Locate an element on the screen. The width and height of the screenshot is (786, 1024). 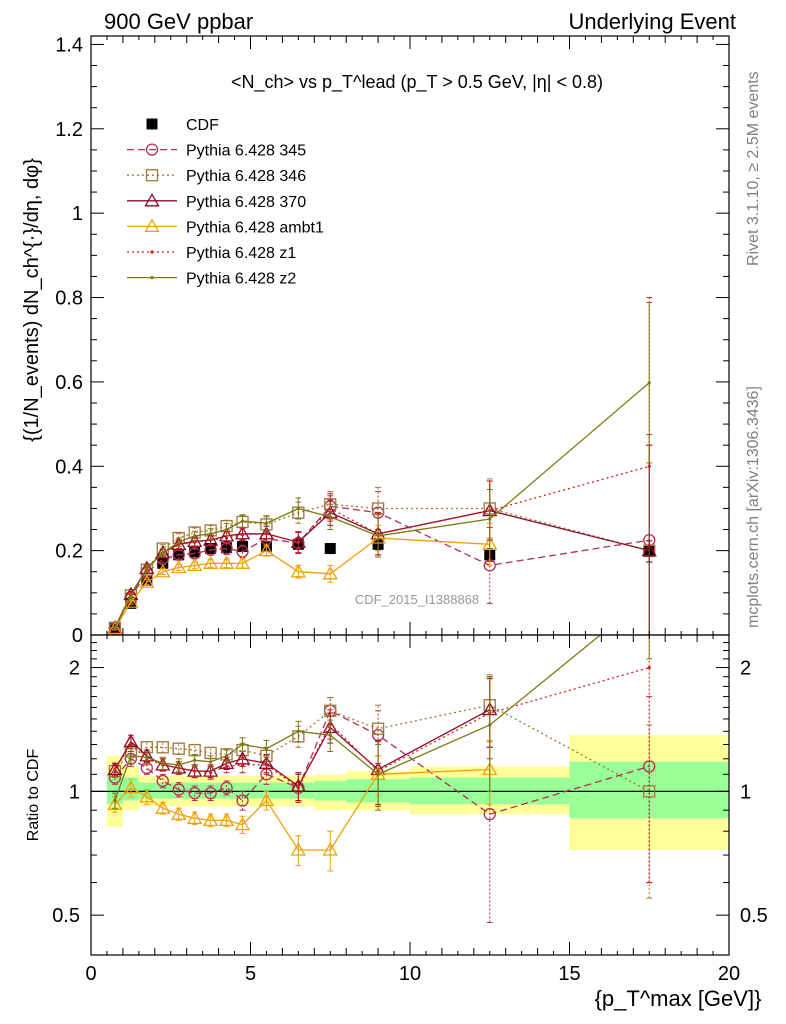
rivet-label: Rivet 3.1.10, ≥ 2.5M events is located at coordinates (753, 168).